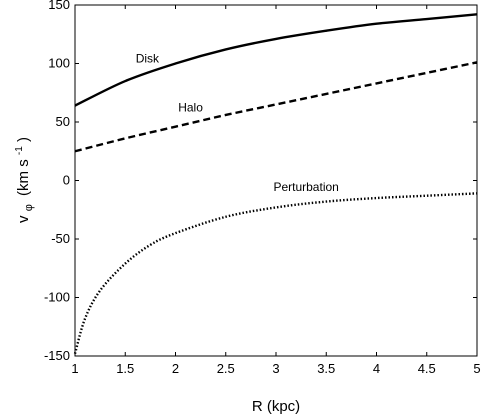 This screenshot has width=483, height=419. I want to click on y-tick-label: -150, so click(57, 355).